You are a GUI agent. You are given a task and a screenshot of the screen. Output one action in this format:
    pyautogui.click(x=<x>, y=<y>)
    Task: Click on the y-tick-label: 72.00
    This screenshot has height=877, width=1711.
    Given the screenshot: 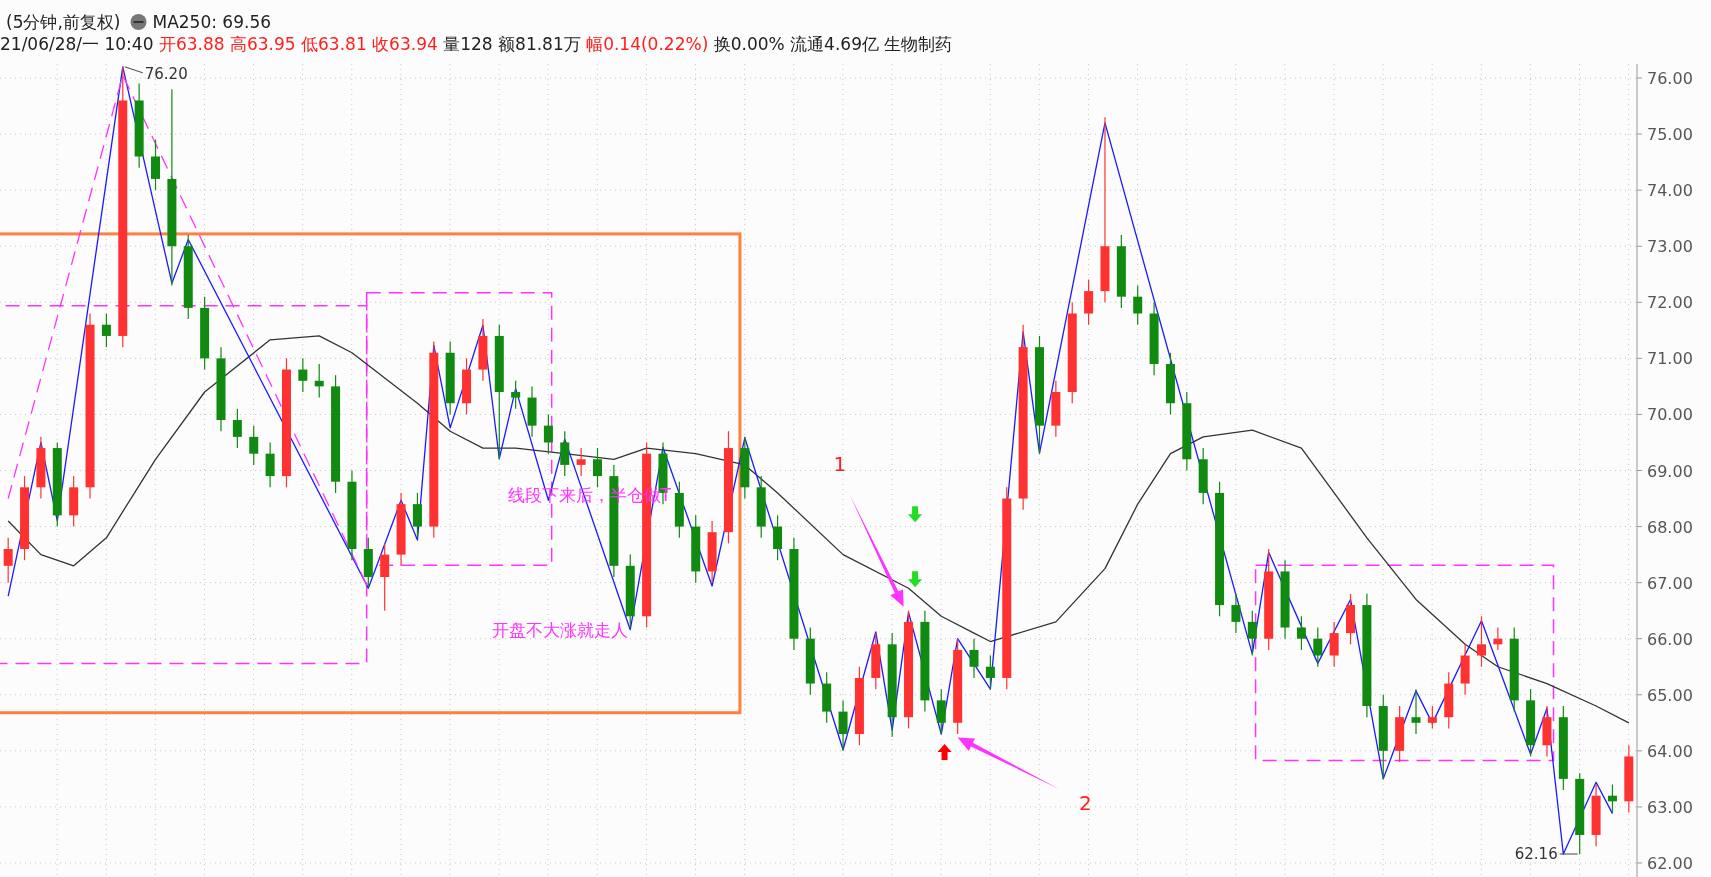 What is the action you would take?
    pyautogui.click(x=1670, y=303)
    